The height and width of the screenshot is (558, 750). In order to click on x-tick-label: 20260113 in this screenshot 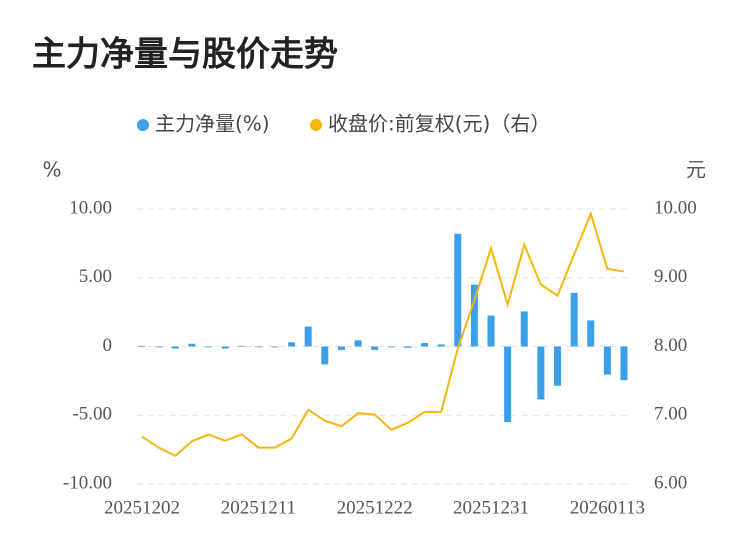, I will do `click(607, 507)`.